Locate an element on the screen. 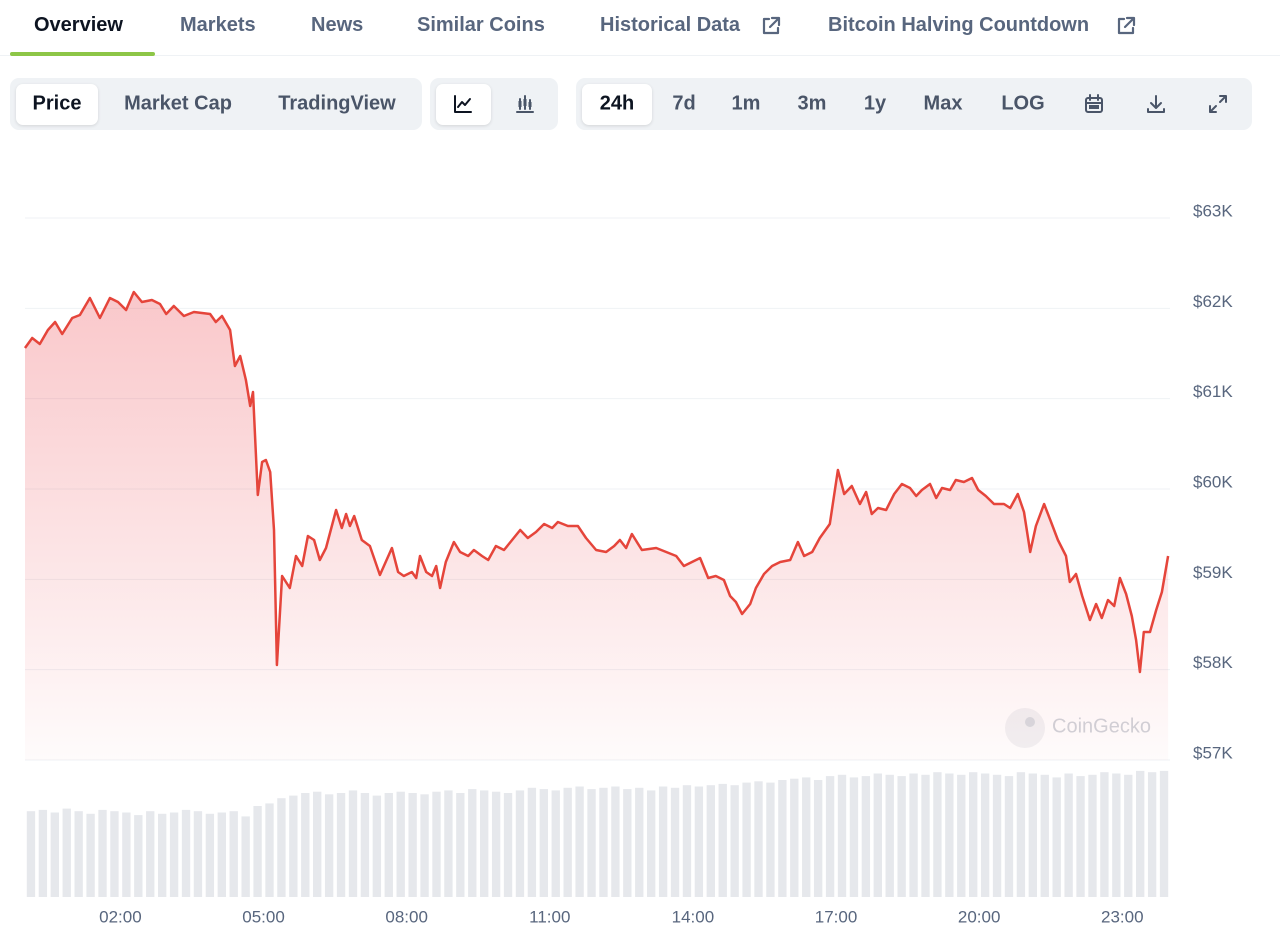  range-button: 7d is located at coordinates (684, 103).